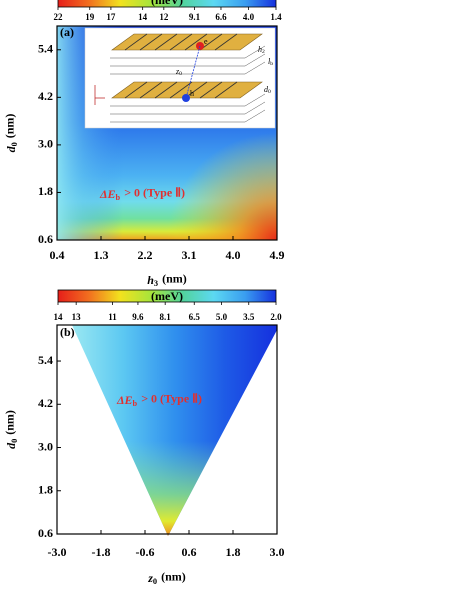 This screenshot has width=457, height=591. Describe the element at coordinates (90, 17) in the screenshot. I see `colorbar-tick-label: 19` at that location.